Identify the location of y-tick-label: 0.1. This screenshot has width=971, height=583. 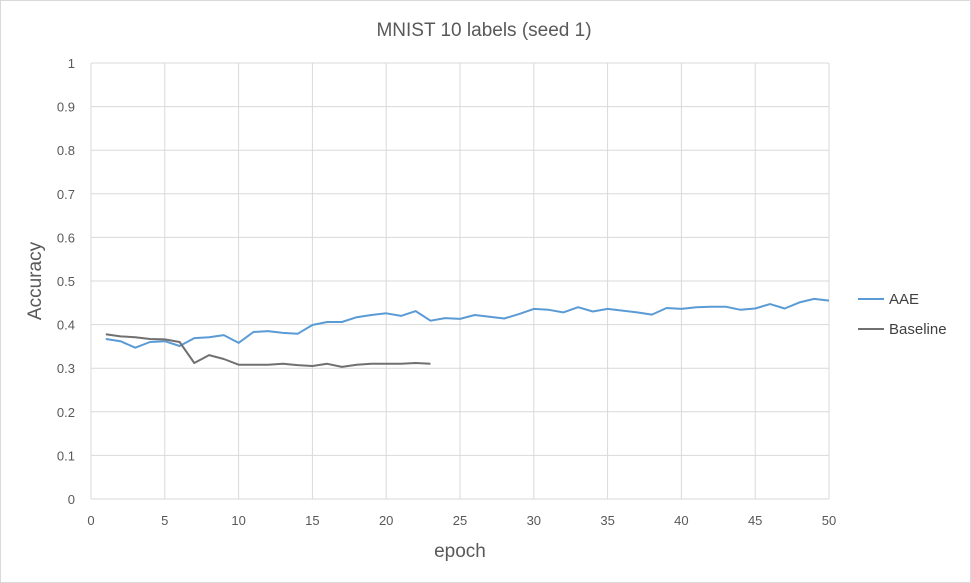
(66, 455).